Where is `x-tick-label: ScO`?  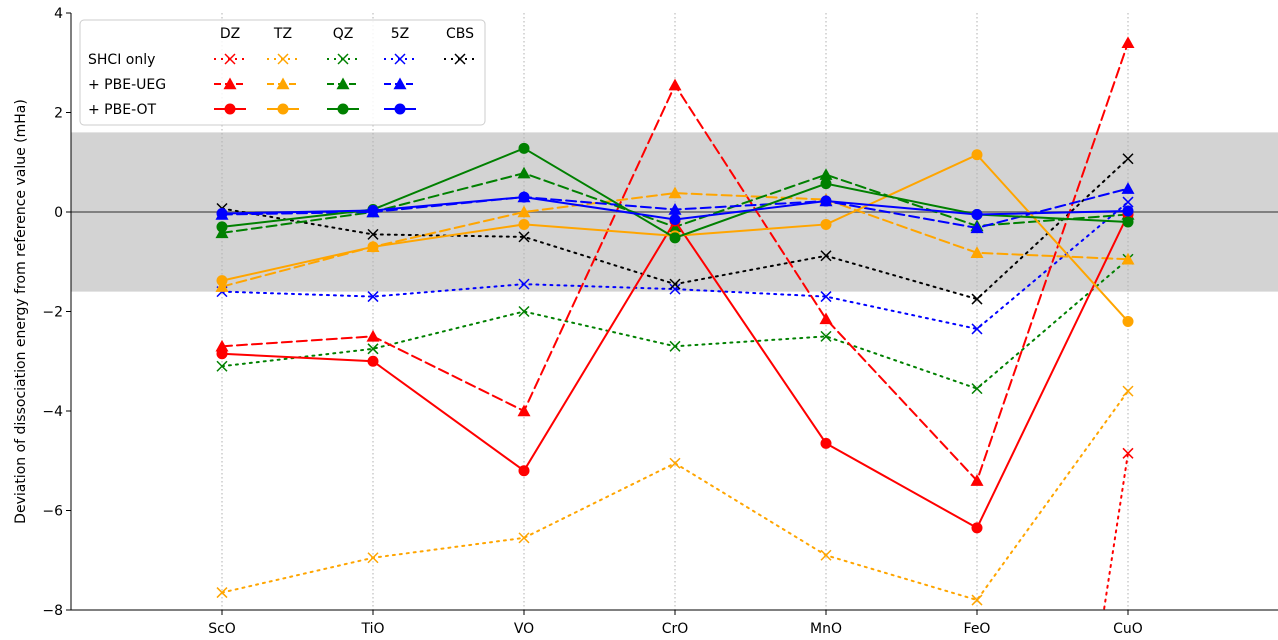
x-tick-label: ScO is located at coordinates (222, 628).